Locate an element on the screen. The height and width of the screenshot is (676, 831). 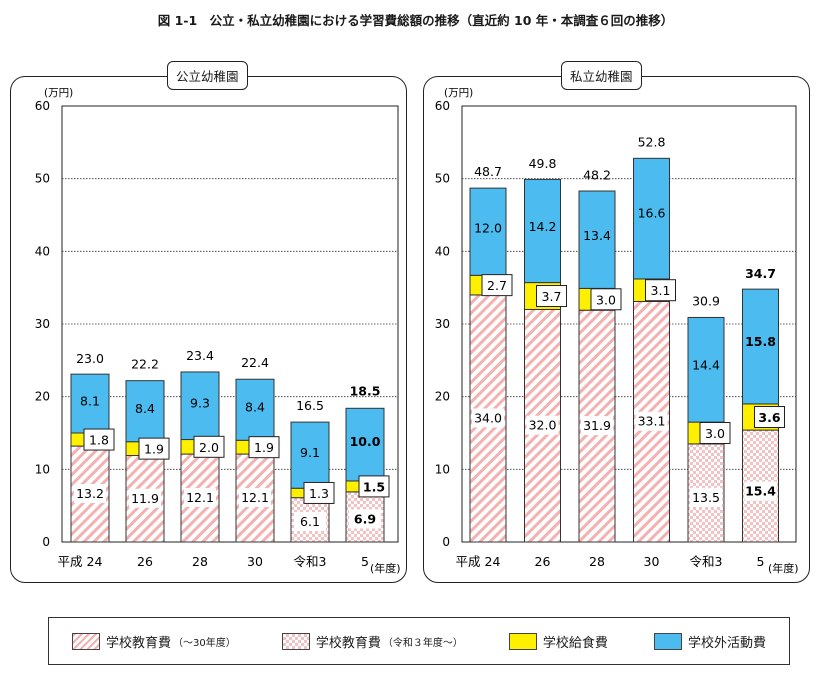
data-label-school-lunch: 1.3 is located at coordinates (319, 493).